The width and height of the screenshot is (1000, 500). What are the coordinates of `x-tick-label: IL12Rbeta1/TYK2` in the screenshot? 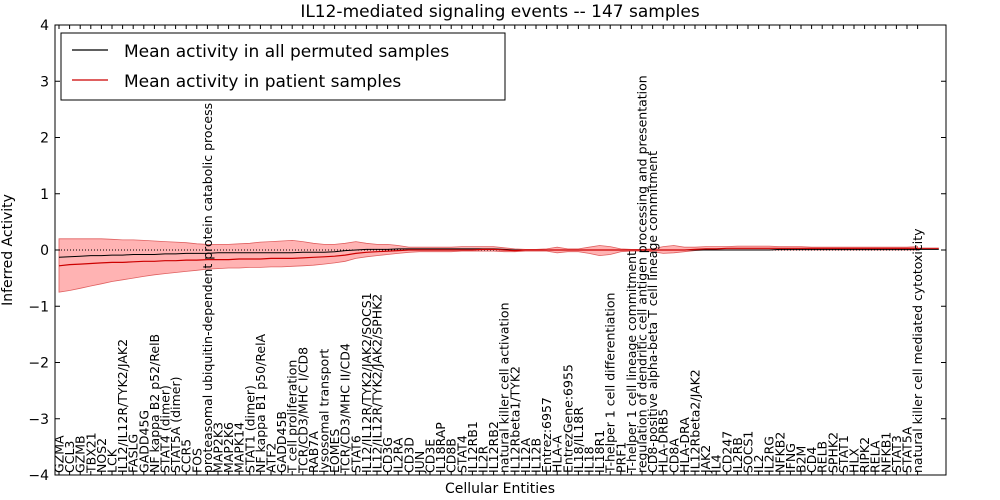 It's located at (514, 419).